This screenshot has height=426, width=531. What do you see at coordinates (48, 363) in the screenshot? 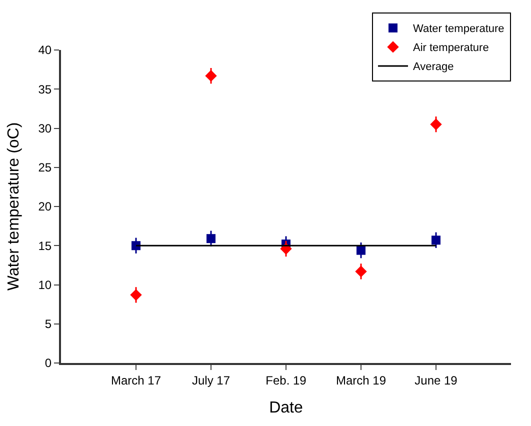
I see `y-tick-label: 0` at bounding box center [48, 363].